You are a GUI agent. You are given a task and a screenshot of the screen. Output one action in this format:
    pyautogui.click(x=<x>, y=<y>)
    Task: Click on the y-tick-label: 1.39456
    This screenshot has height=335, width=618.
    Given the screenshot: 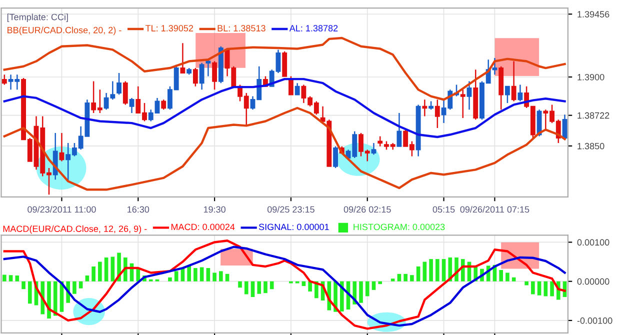 What is the action you would take?
    pyautogui.click(x=594, y=14)
    